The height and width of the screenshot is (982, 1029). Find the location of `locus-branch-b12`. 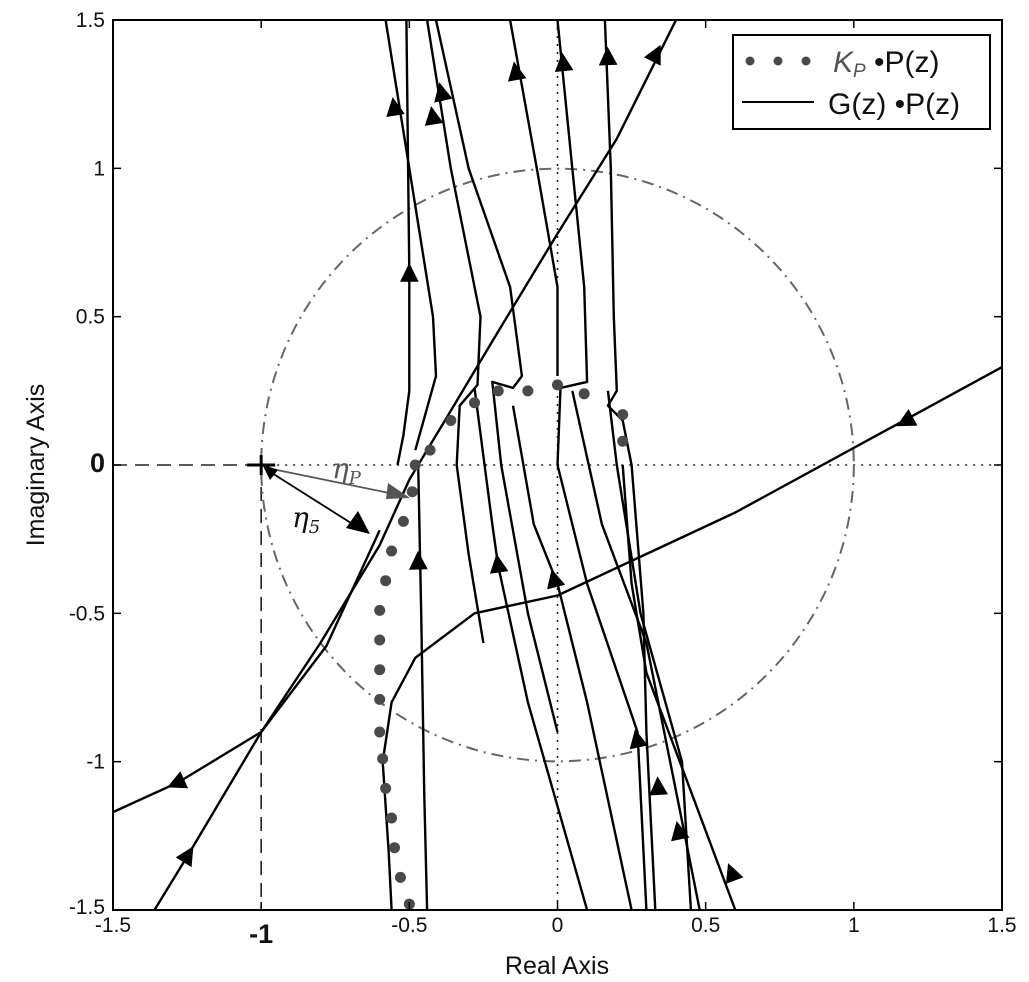

locus-branch-b12 is located at coordinates (649, 650).